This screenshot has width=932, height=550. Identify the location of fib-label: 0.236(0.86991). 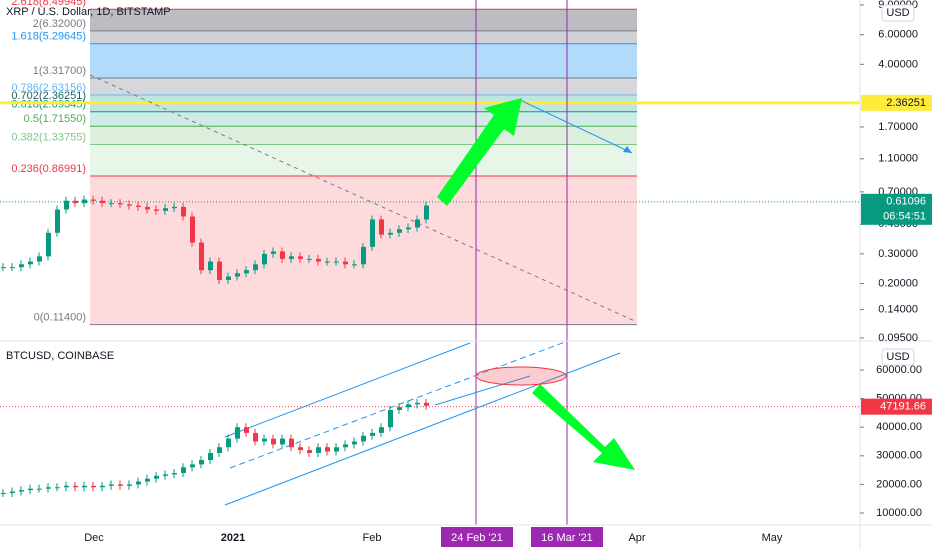
(48, 169).